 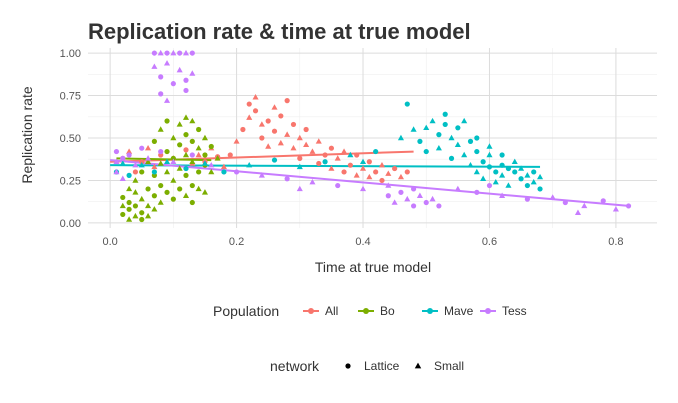 What do you see at coordinates (615, 242) in the screenshot?
I see `x-tick-label: 0.8` at bounding box center [615, 242].